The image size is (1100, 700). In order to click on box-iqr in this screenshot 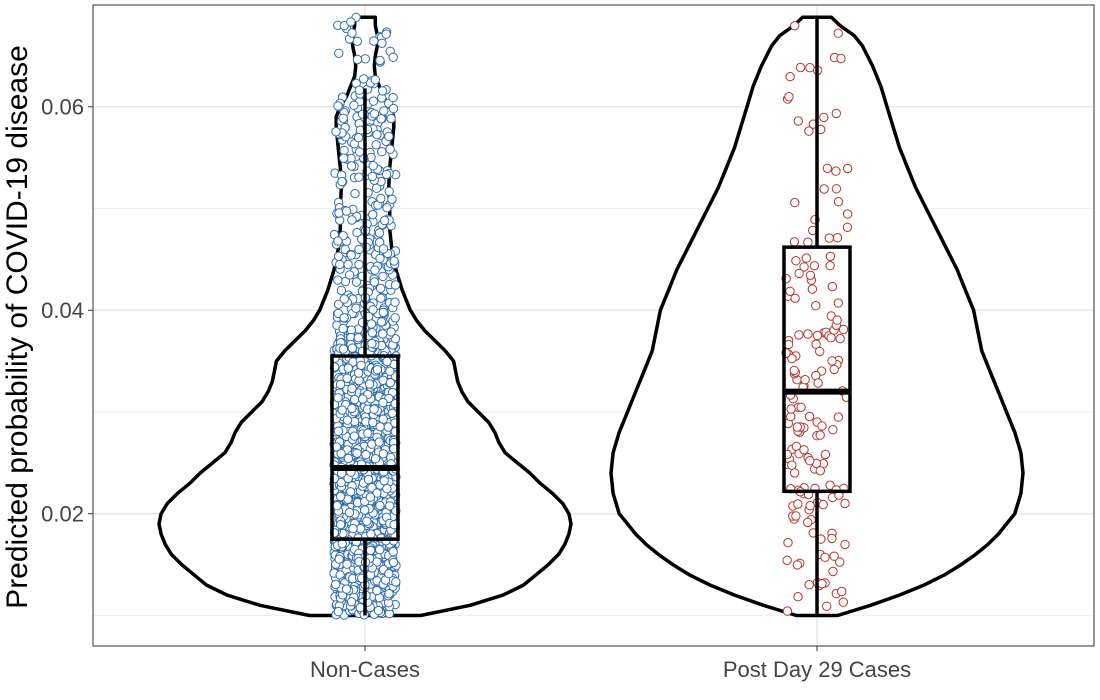, I will do `click(817, 369)`.